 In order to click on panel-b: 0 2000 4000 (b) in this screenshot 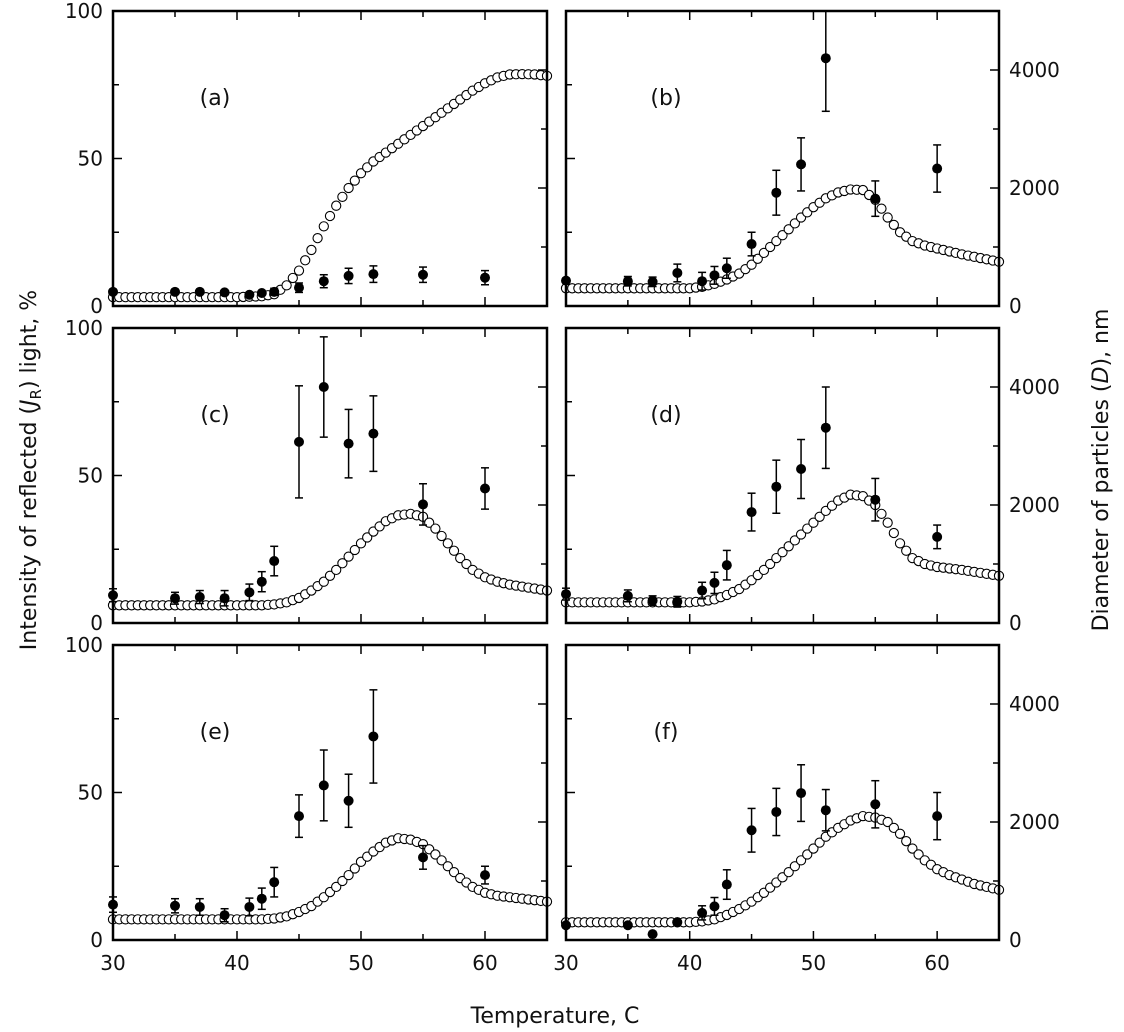, I will do `click(810, 163)`.